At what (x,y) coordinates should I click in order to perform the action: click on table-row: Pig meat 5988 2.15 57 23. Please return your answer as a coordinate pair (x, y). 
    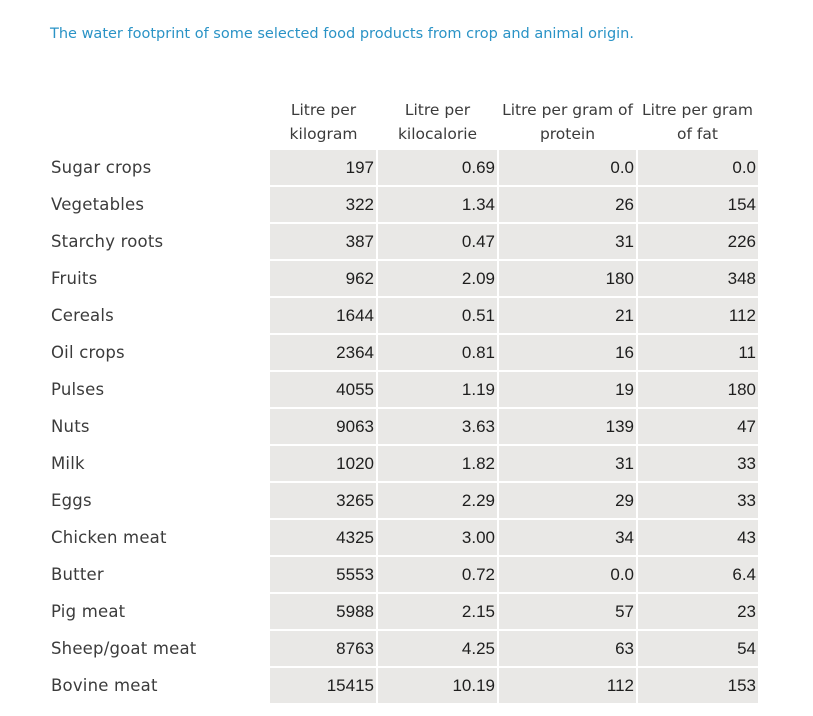
    Looking at the image, I should click on (399, 612).